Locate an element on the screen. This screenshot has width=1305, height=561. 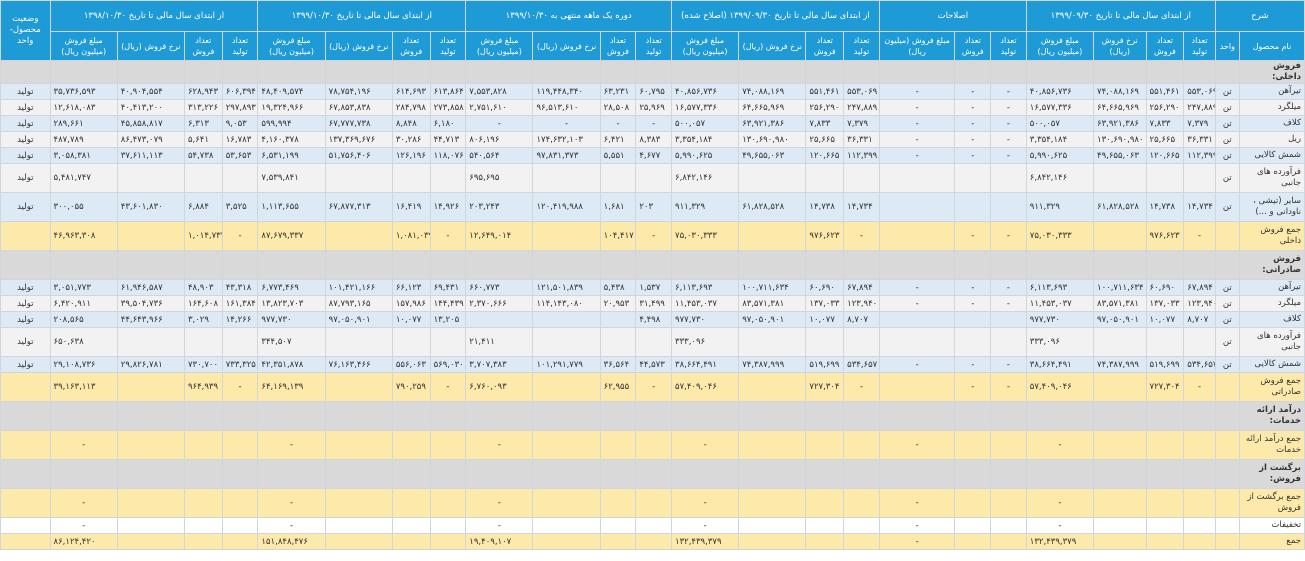
value-cell: ۳۴۴,۵۰۷ is located at coordinates (291, 342).